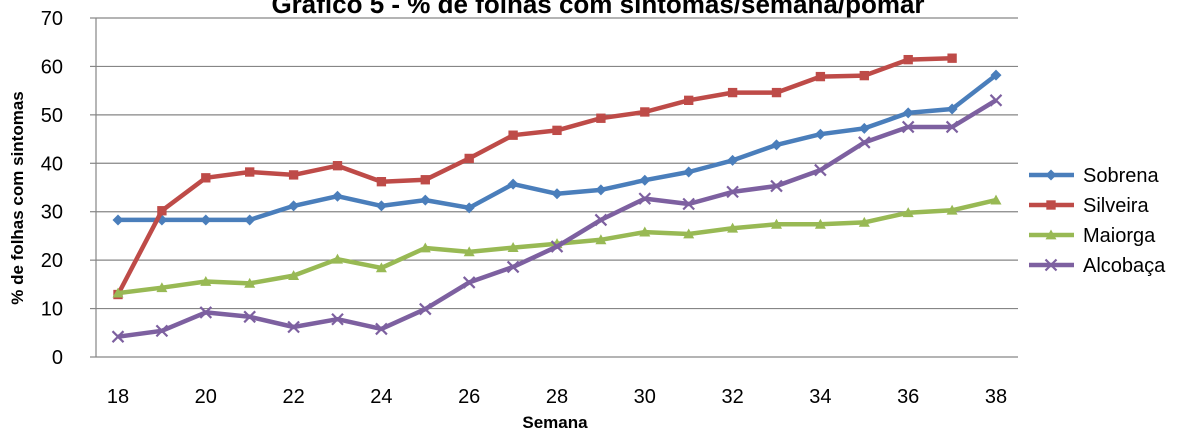 Image resolution: width=1195 pixels, height=434 pixels. Describe the element at coordinates (17, 198) in the screenshot. I see `y-axis-title: % de folhas com sintomas` at that location.